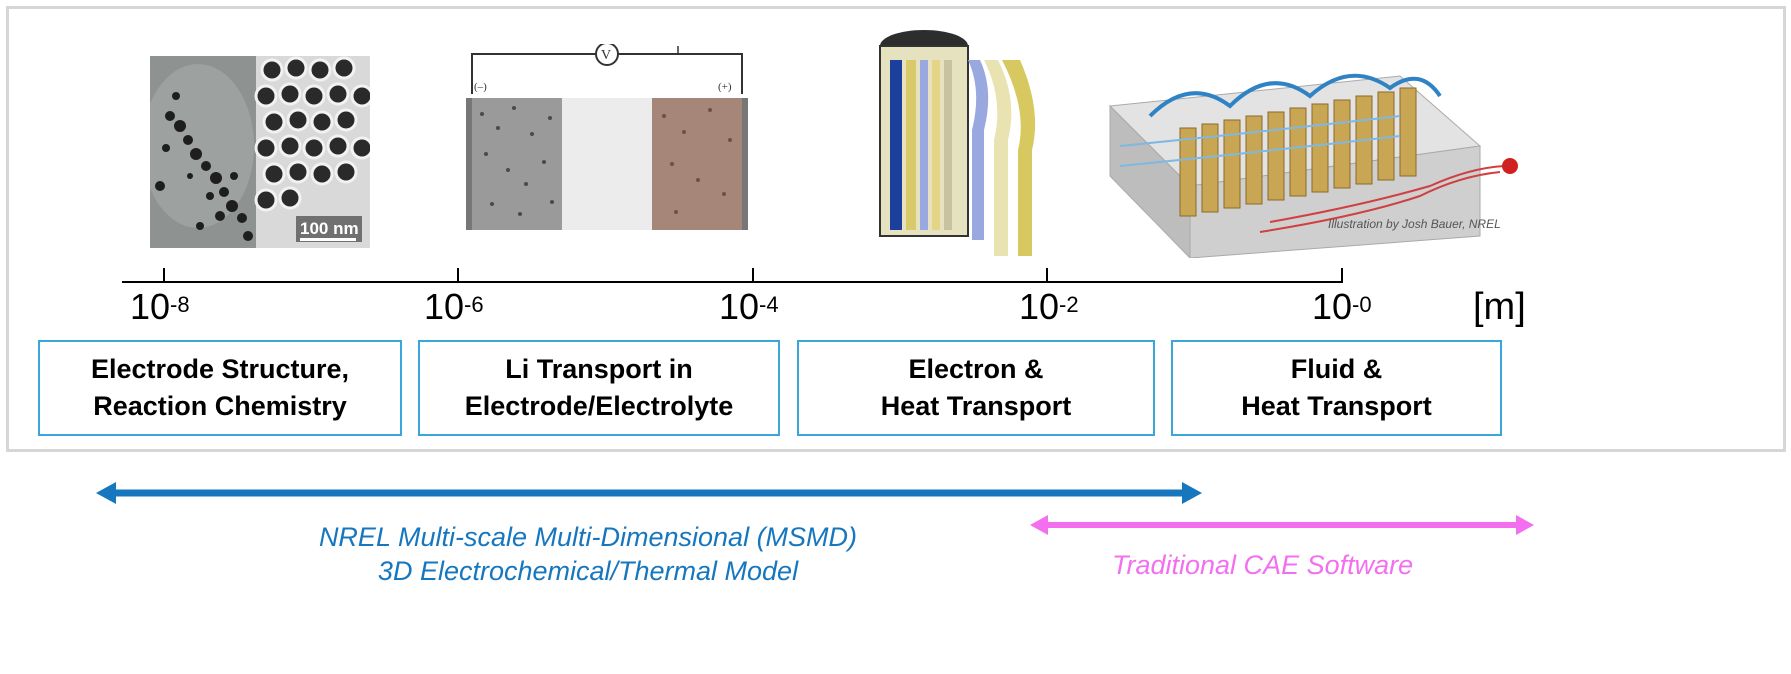 This screenshot has height=674, width=1791. I want to click on scale-bar-label: 100 nm, so click(329, 228).